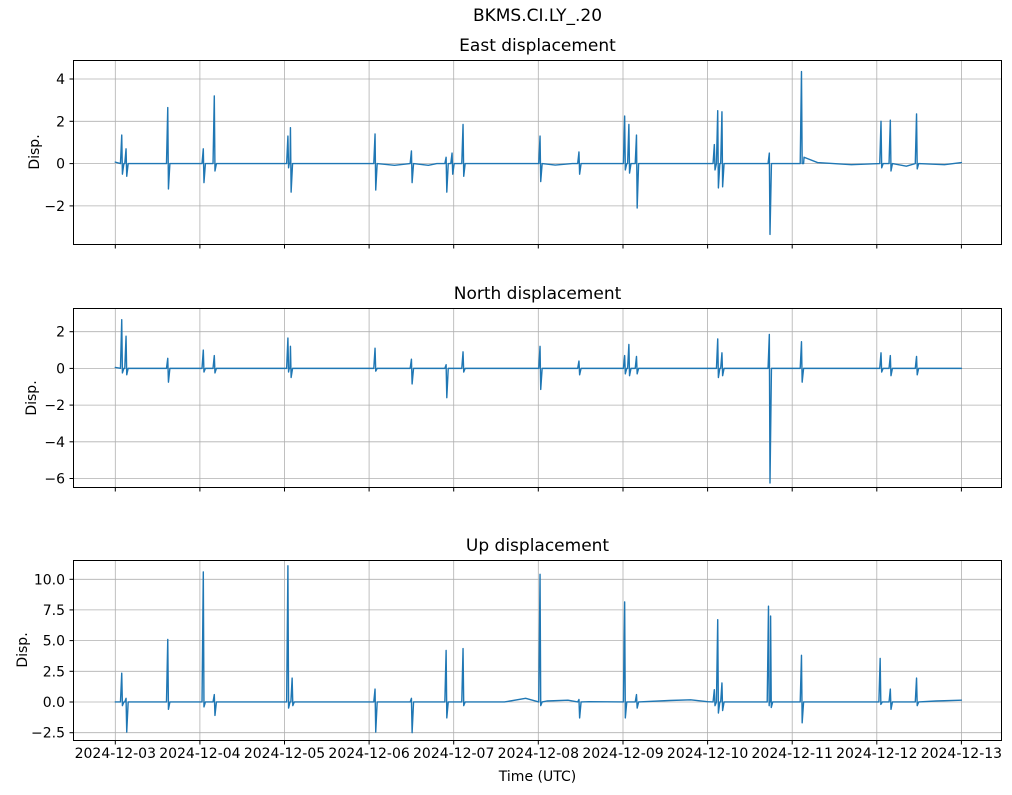 The height and width of the screenshot is (795, 1012). What do you see at coordinates (23, 650) in the screenshot?
I see `y-axis-label-up: Disp.` at bounding box center [23, 650].